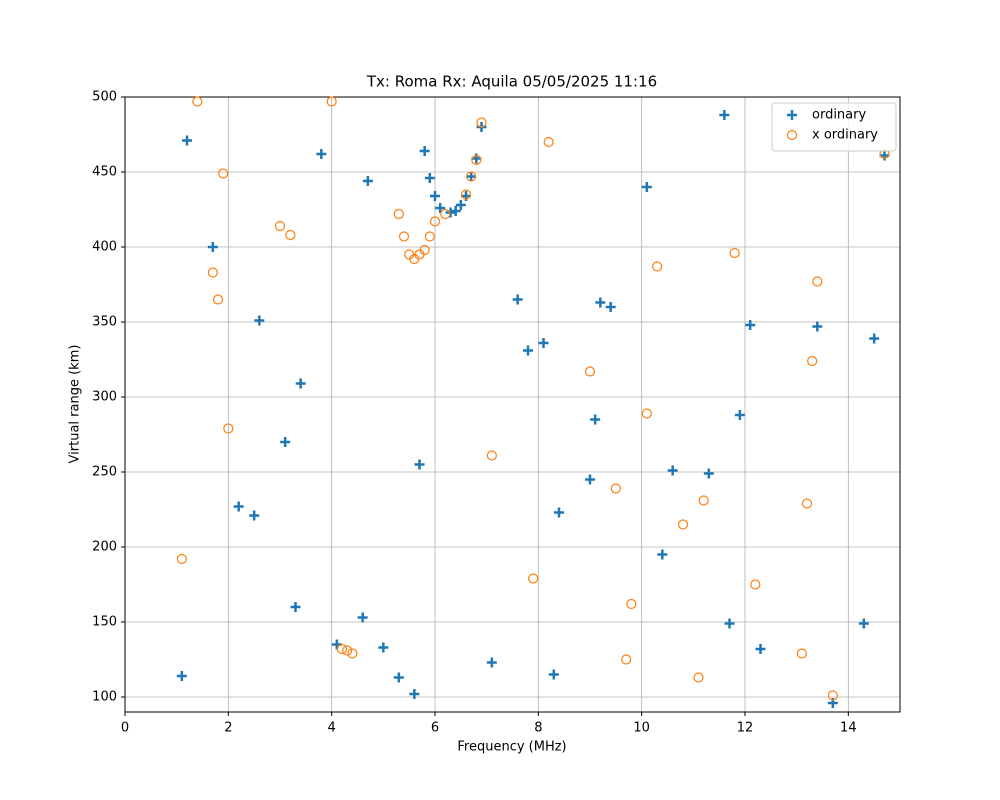  I want to click on legend-box, so click(834, 127).